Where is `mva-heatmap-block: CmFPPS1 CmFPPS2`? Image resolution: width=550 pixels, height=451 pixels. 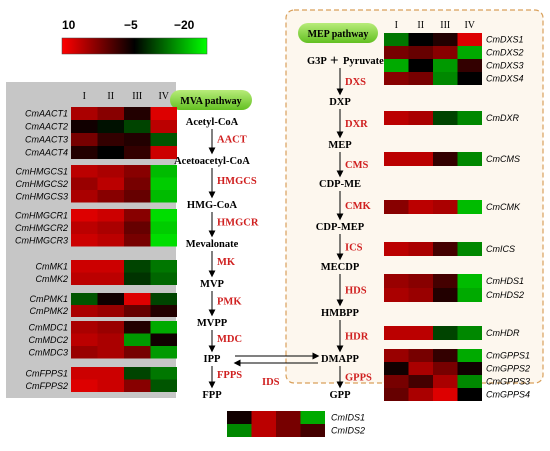 mva-heatmap-block: CmFPPS1 CmFPPS2 is located at coordinates (101, 379).